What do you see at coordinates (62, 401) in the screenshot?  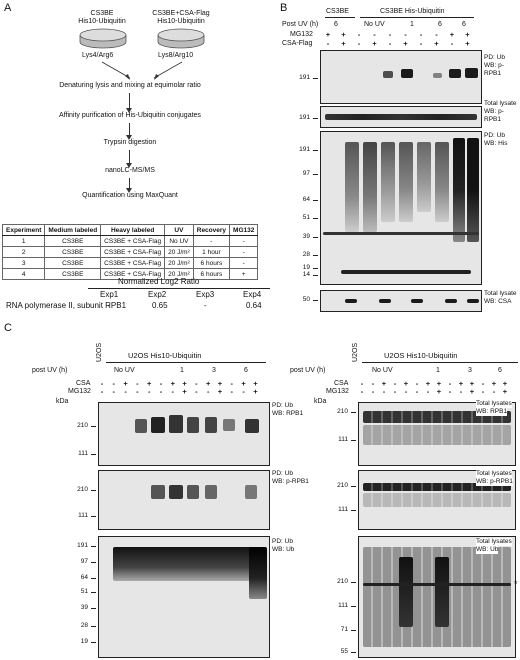 I see `c-left-kda: kDa` at bounding box center [62, 401].